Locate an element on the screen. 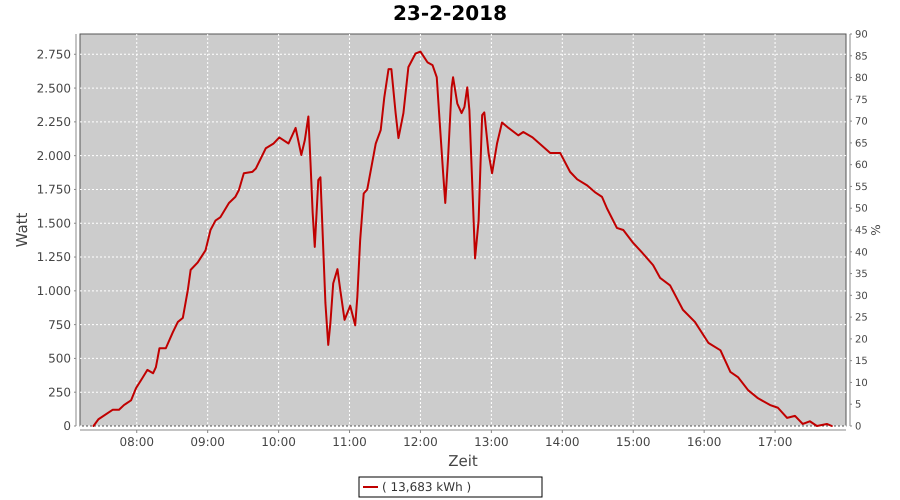 The height and width of the screenshot is (500, 900). y-tick-label: 250 is located at coordinates (59, 392).